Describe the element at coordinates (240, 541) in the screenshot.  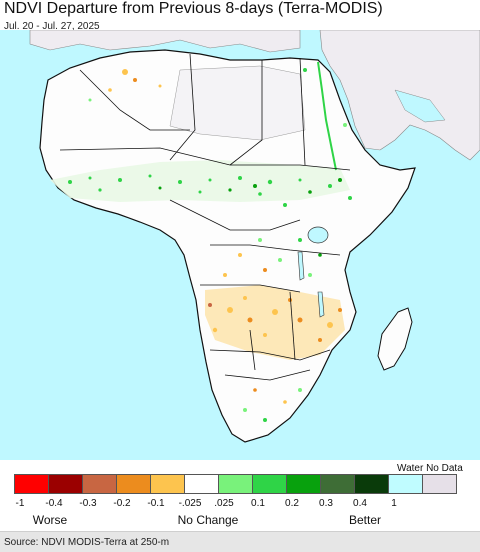
I see `source-footer: Source: NDVI MODIS-Terra at 250-m` at that location.